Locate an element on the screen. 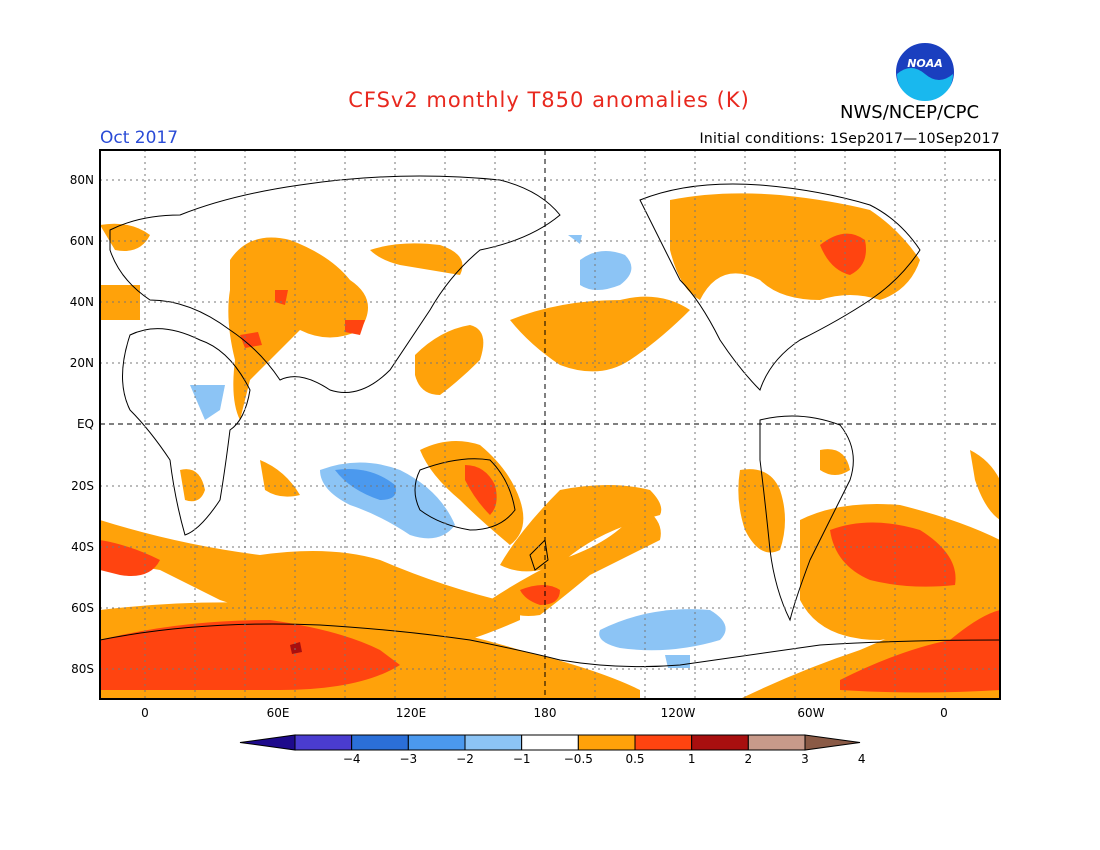 This screenshot has height=850, width=1100. lat-label: 80S is located at coordinates (82, 669).